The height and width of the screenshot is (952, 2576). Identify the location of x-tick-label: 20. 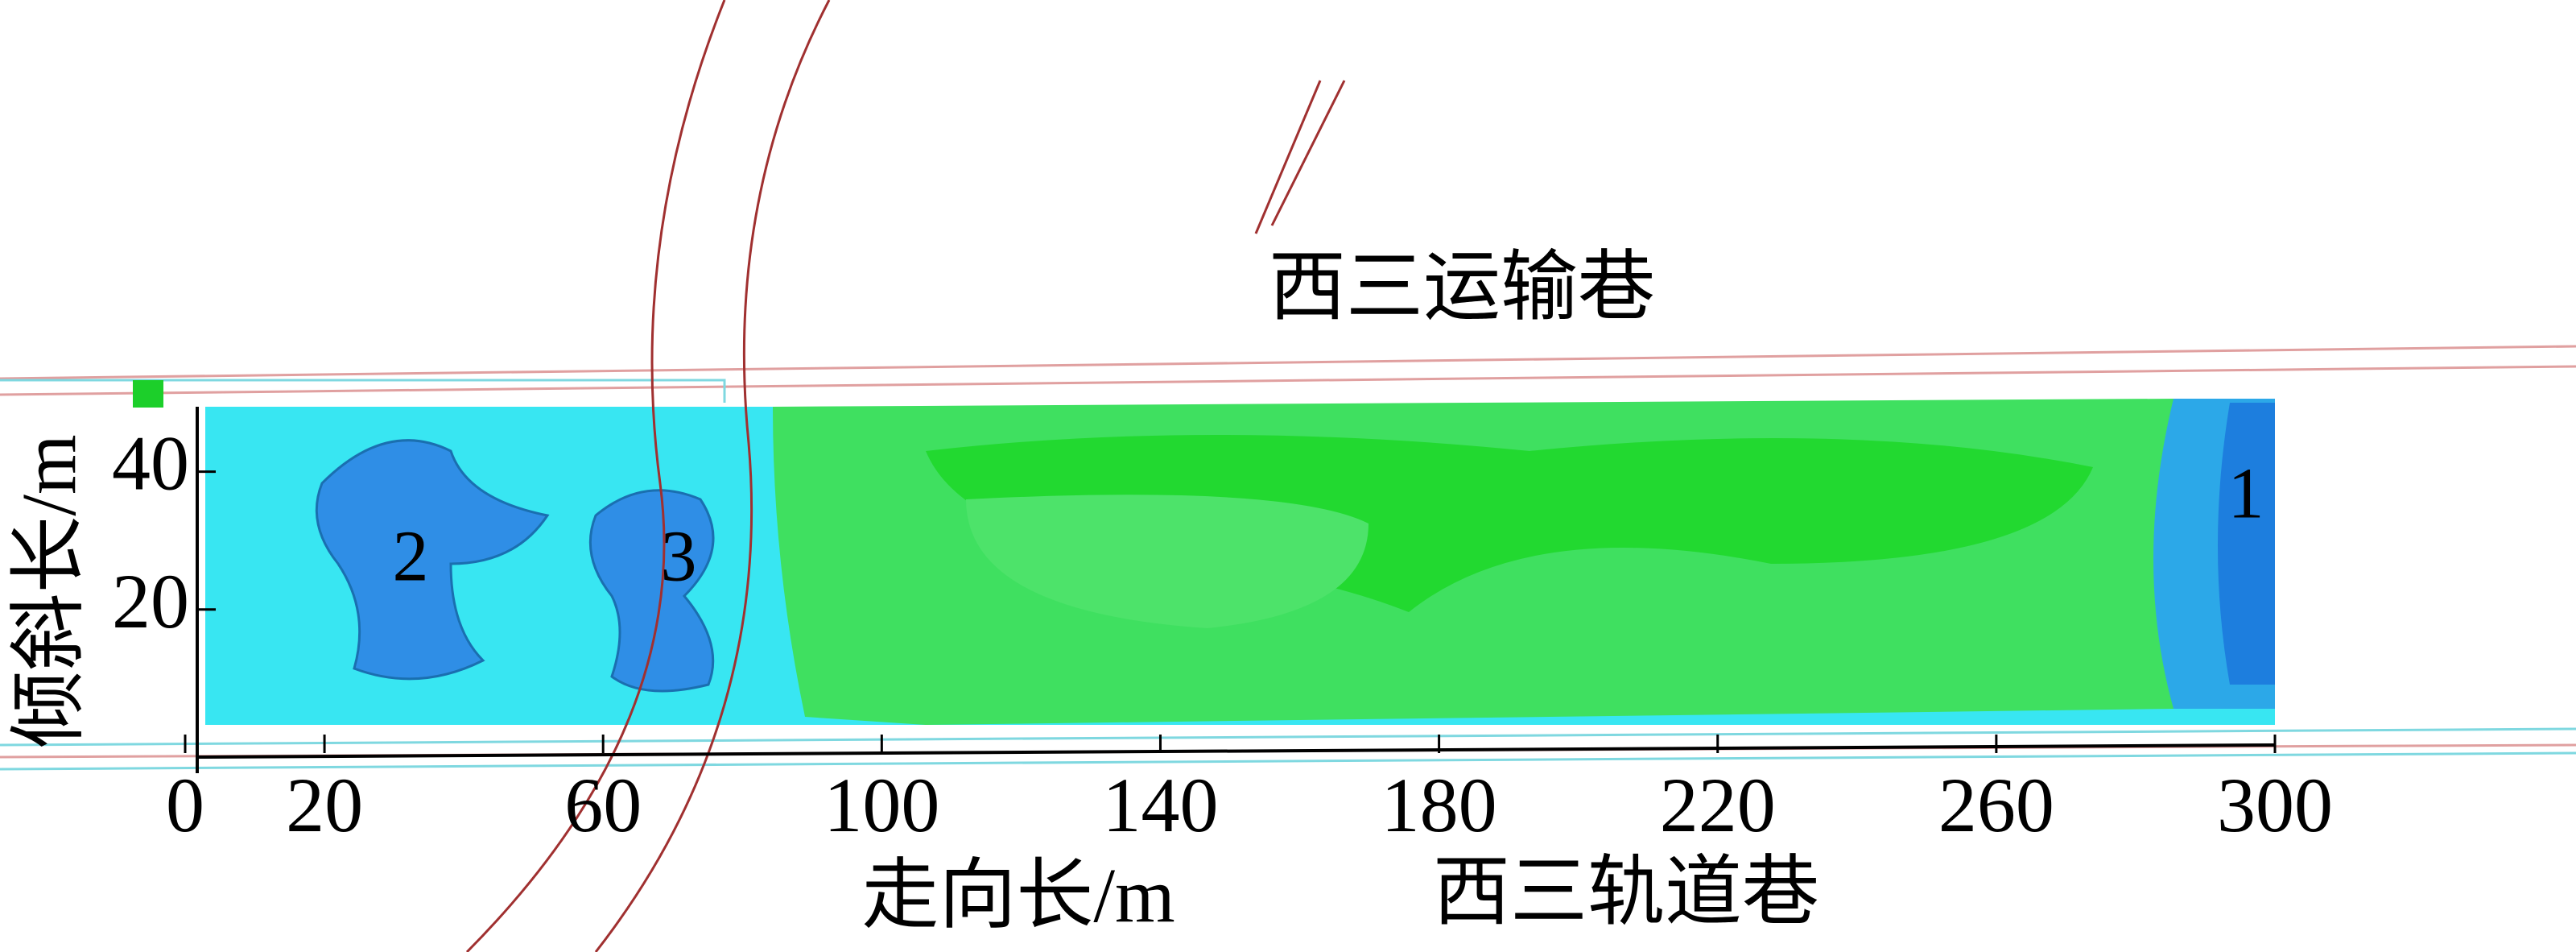
(324, 805).